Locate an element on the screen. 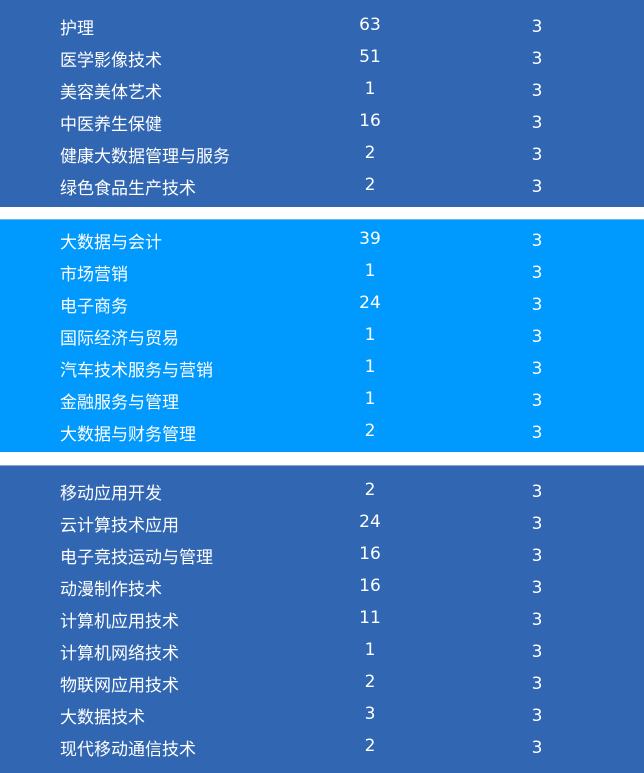 This screenshot has width=644, height=773. major-name: 绿色食品生产技术 is located at coordinates (128, 189).